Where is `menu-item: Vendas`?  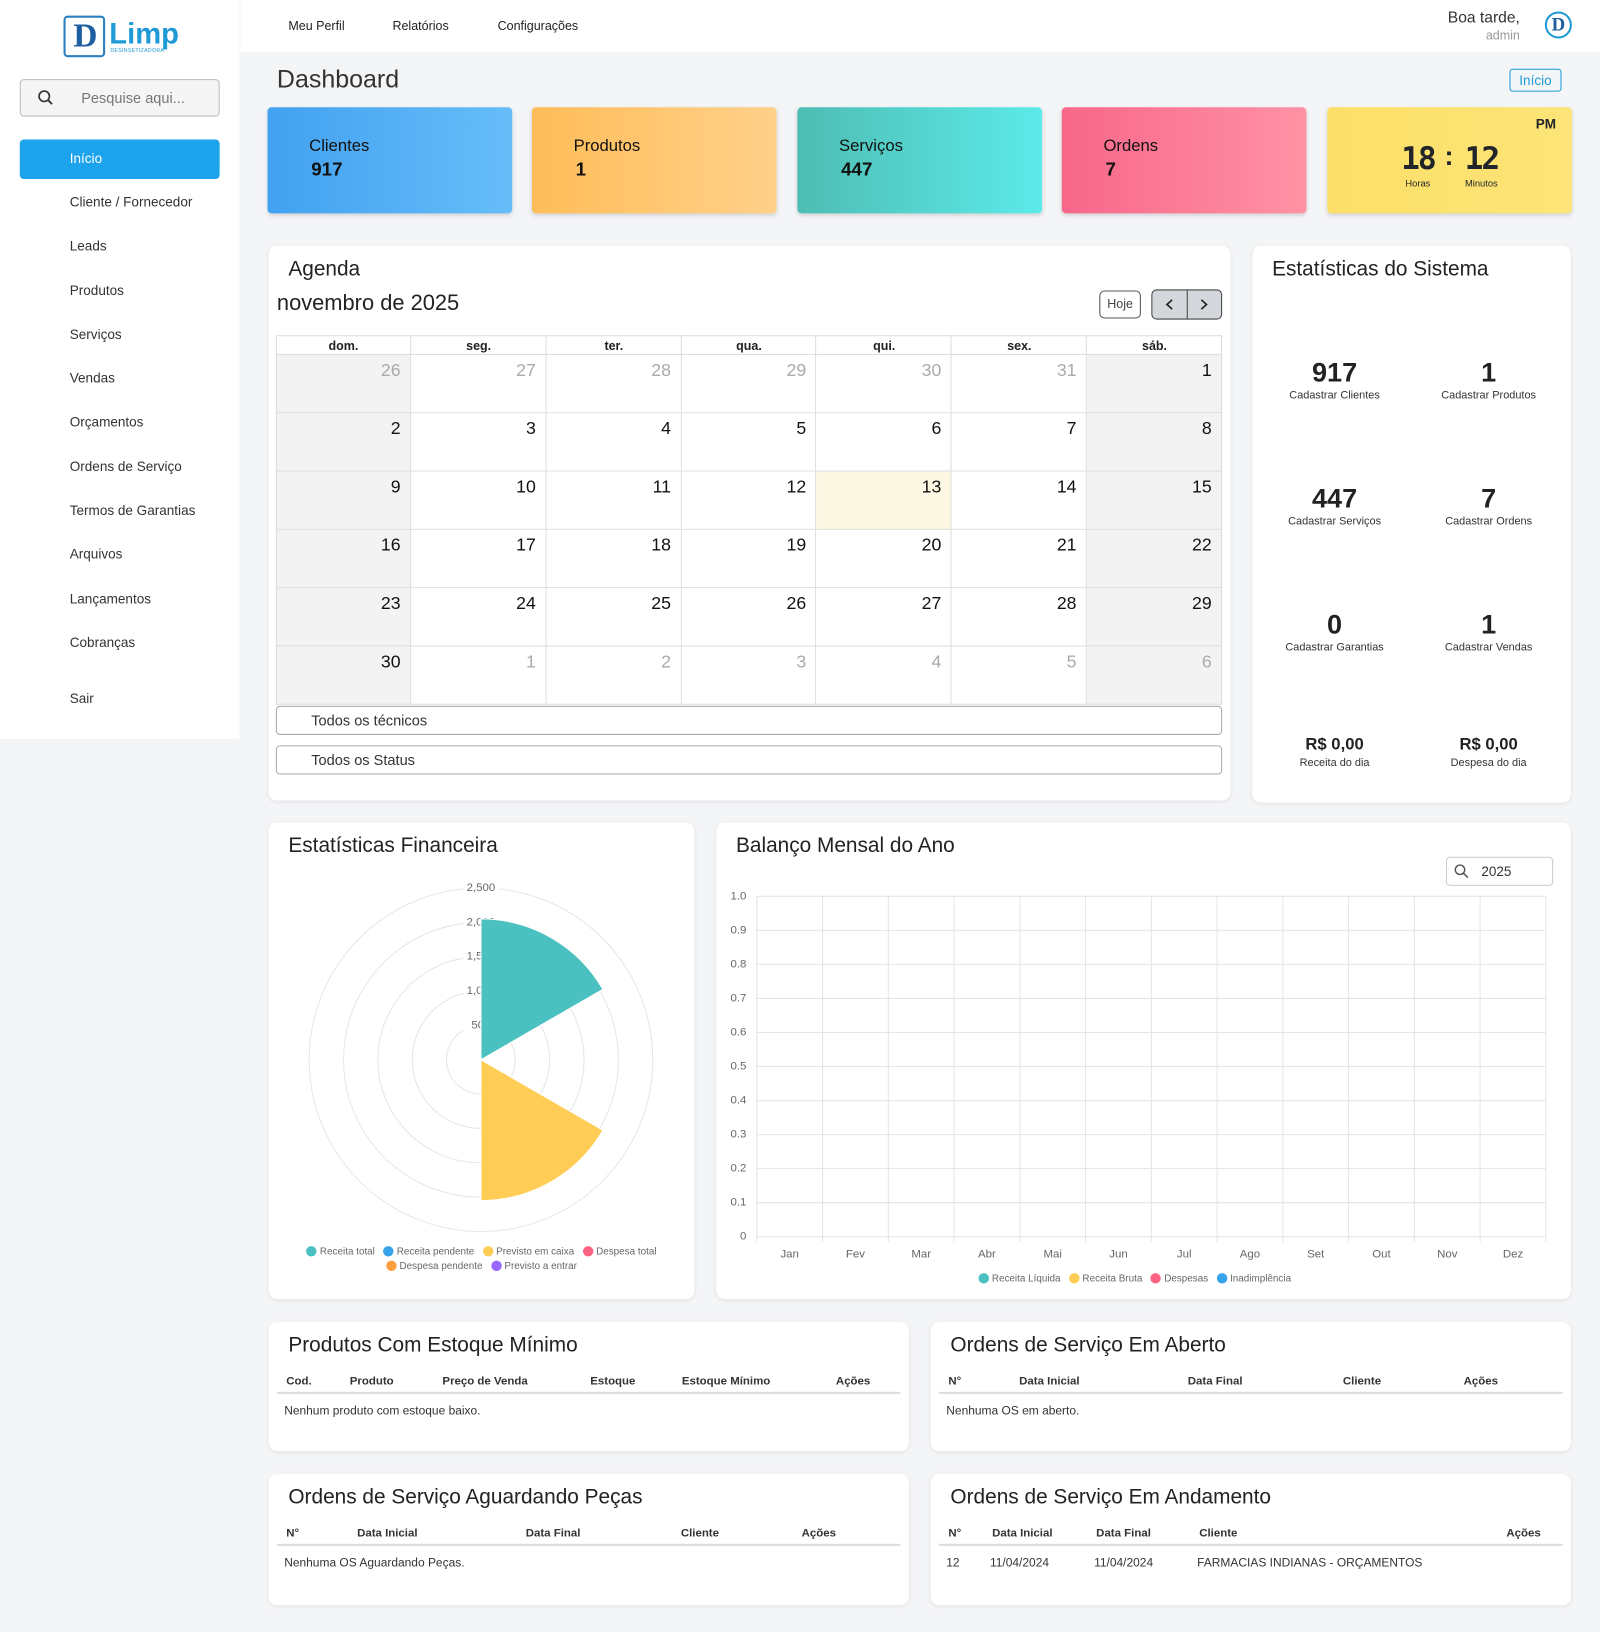 menu-item: Vendas is located at coordinates (92, 378).